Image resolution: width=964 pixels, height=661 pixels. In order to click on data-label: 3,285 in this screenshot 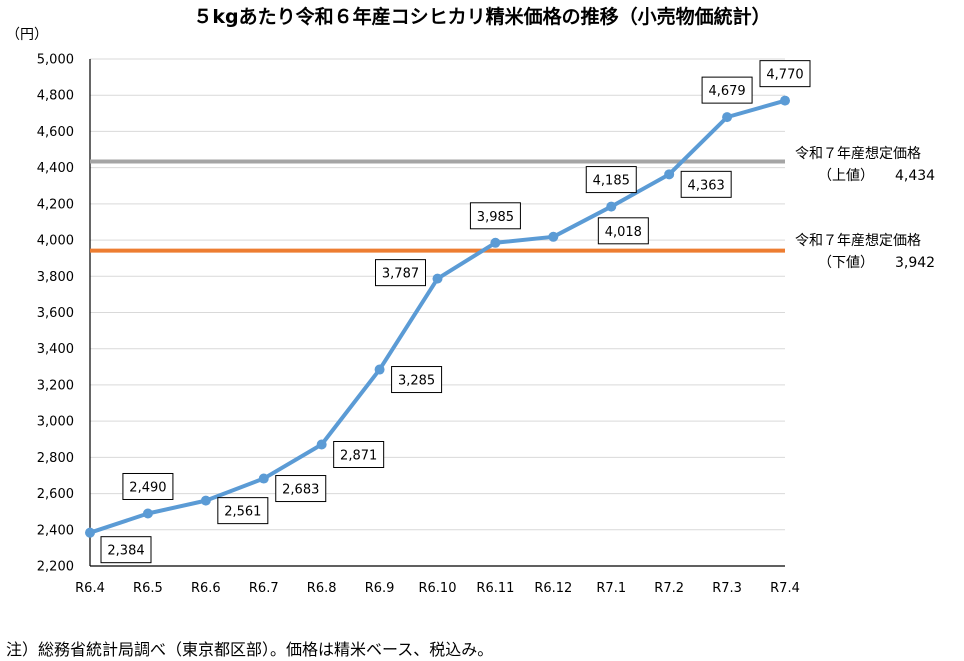, I will do `click(417, 380)`.